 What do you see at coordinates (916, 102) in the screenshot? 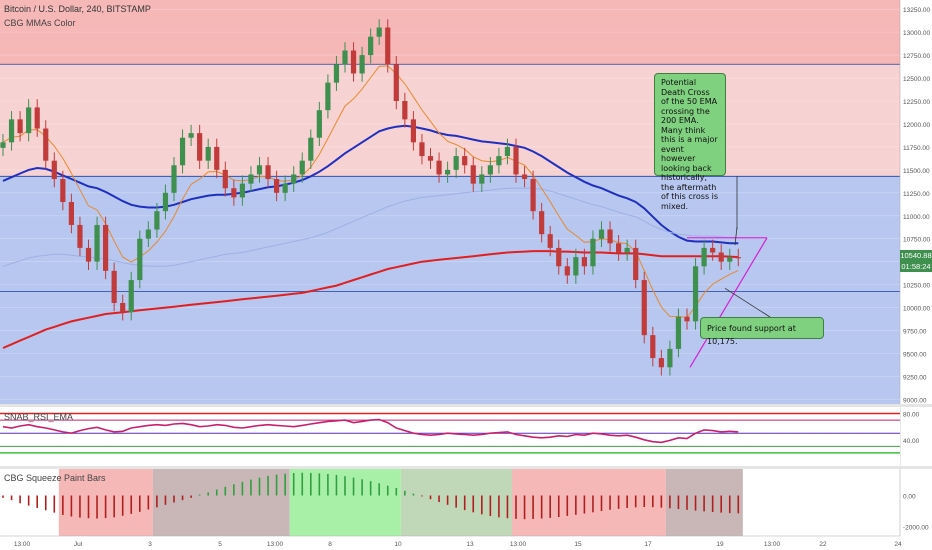
I see `price-tick-label: 12250.00` at bounding box center [916, 102].